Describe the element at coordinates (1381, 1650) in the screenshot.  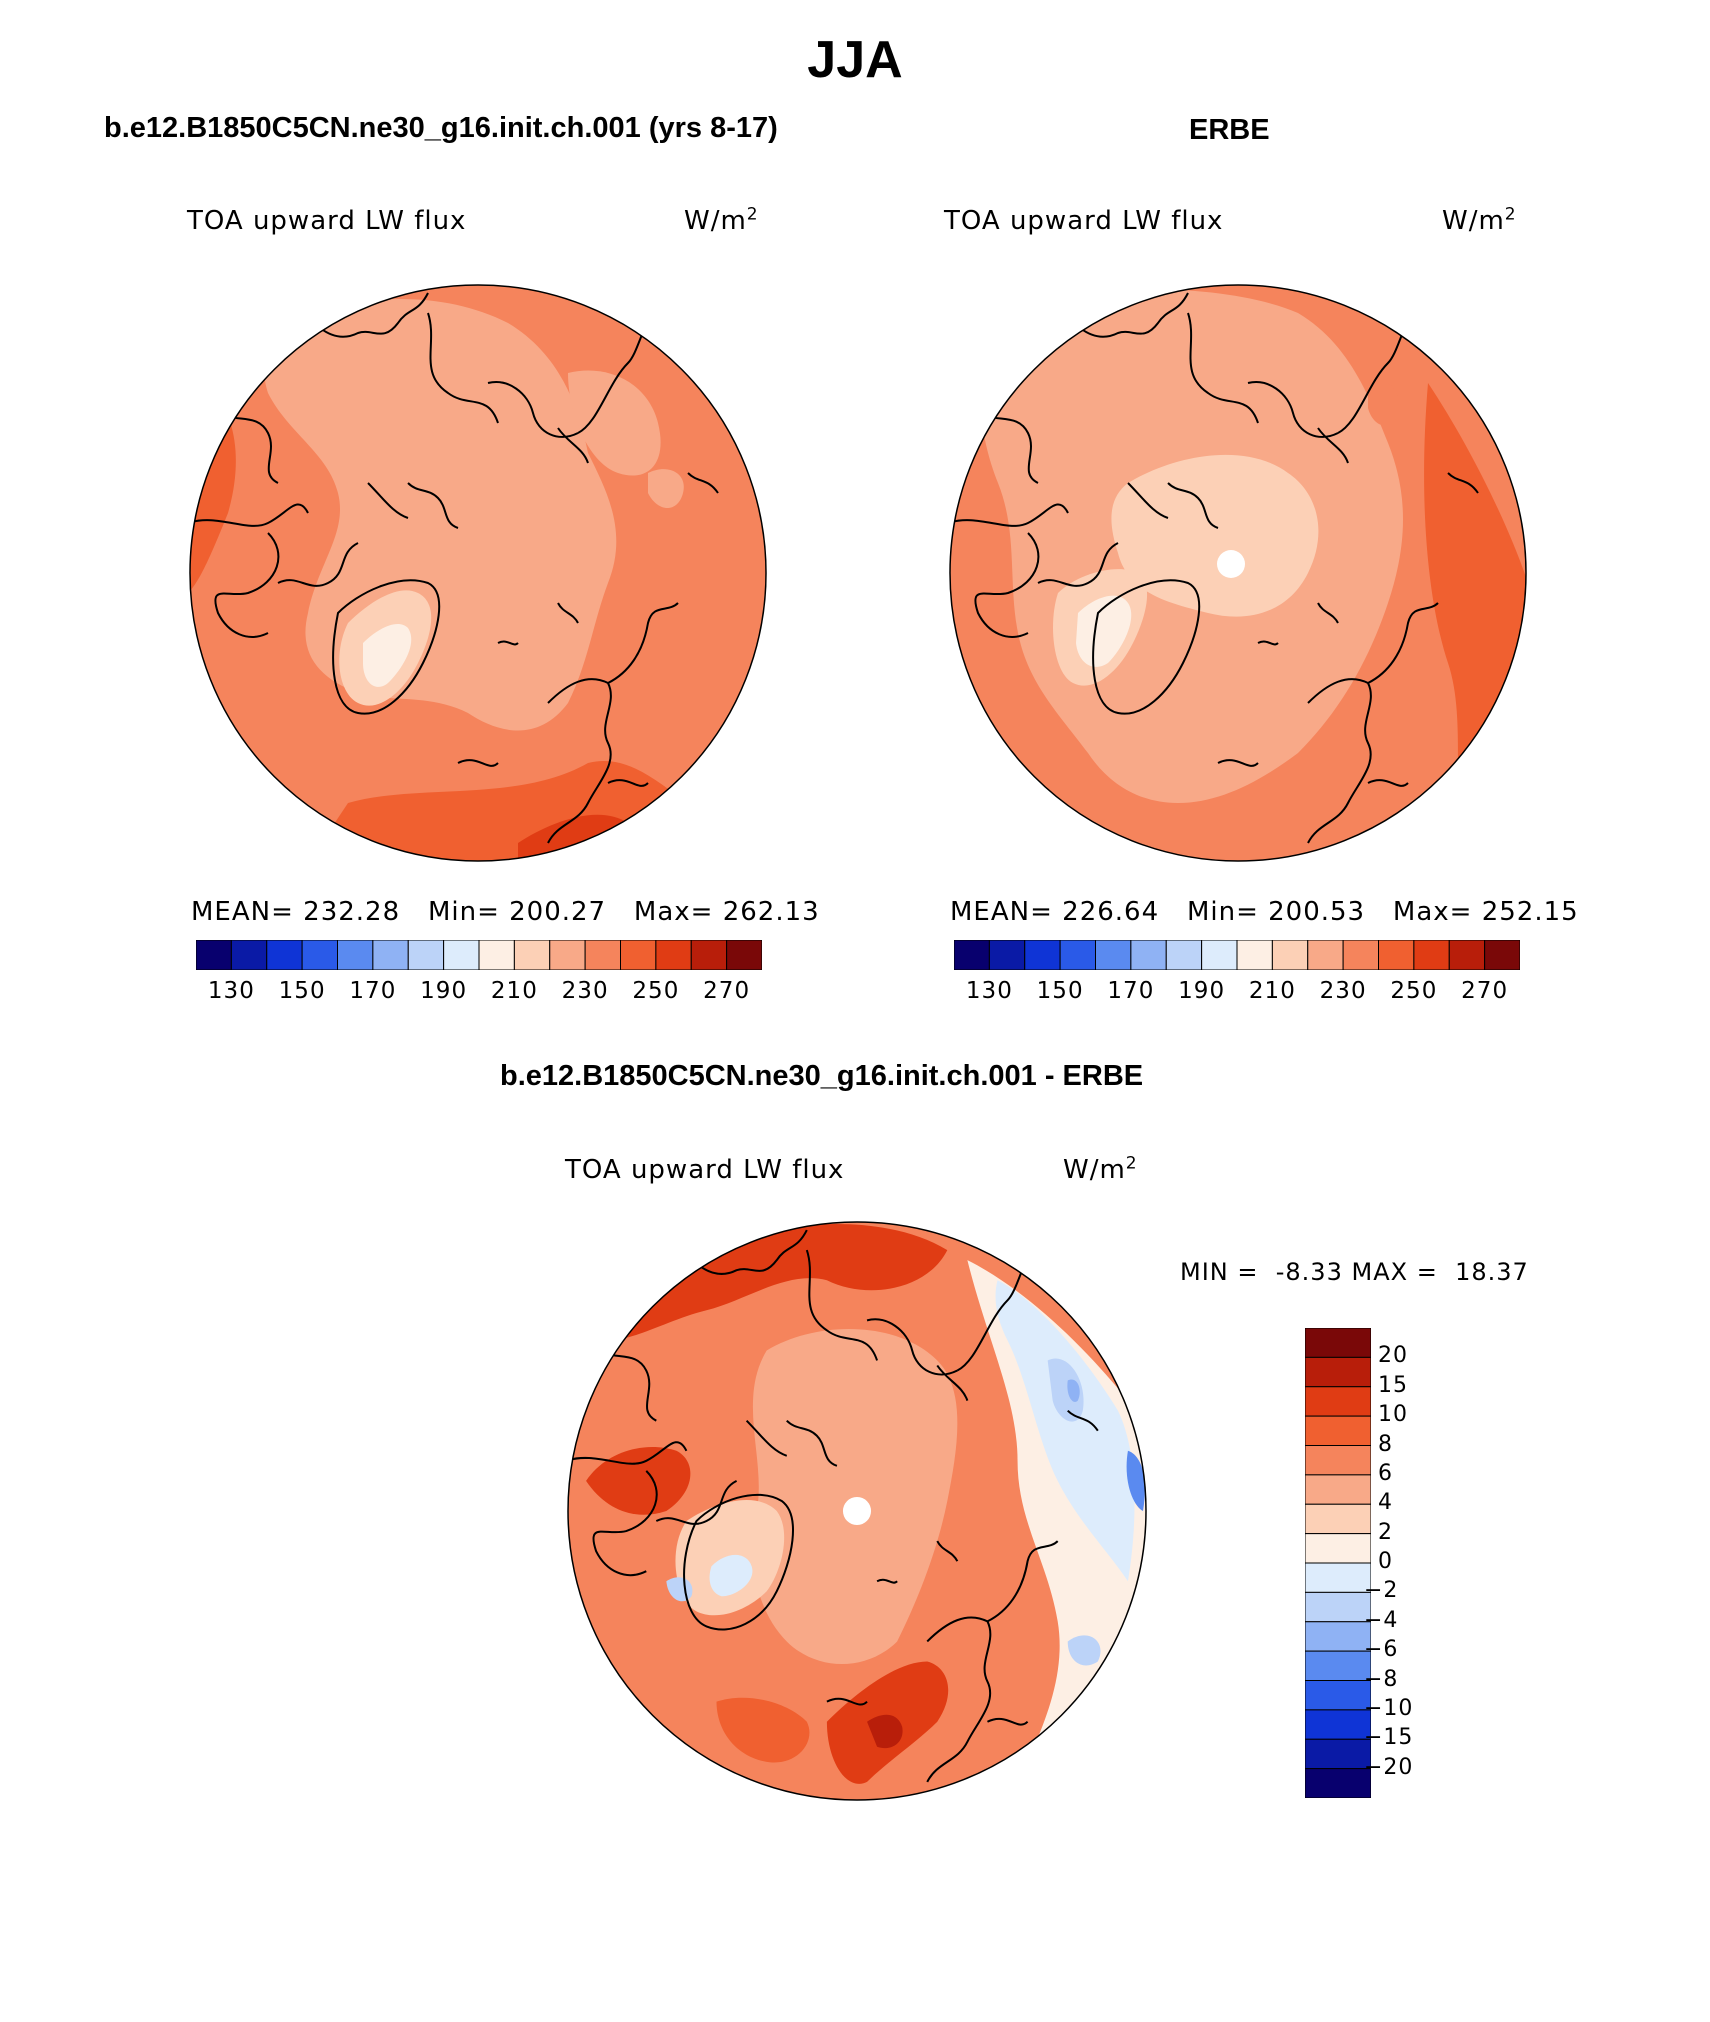
I see `colorbar-tick-label: −6` at that location.